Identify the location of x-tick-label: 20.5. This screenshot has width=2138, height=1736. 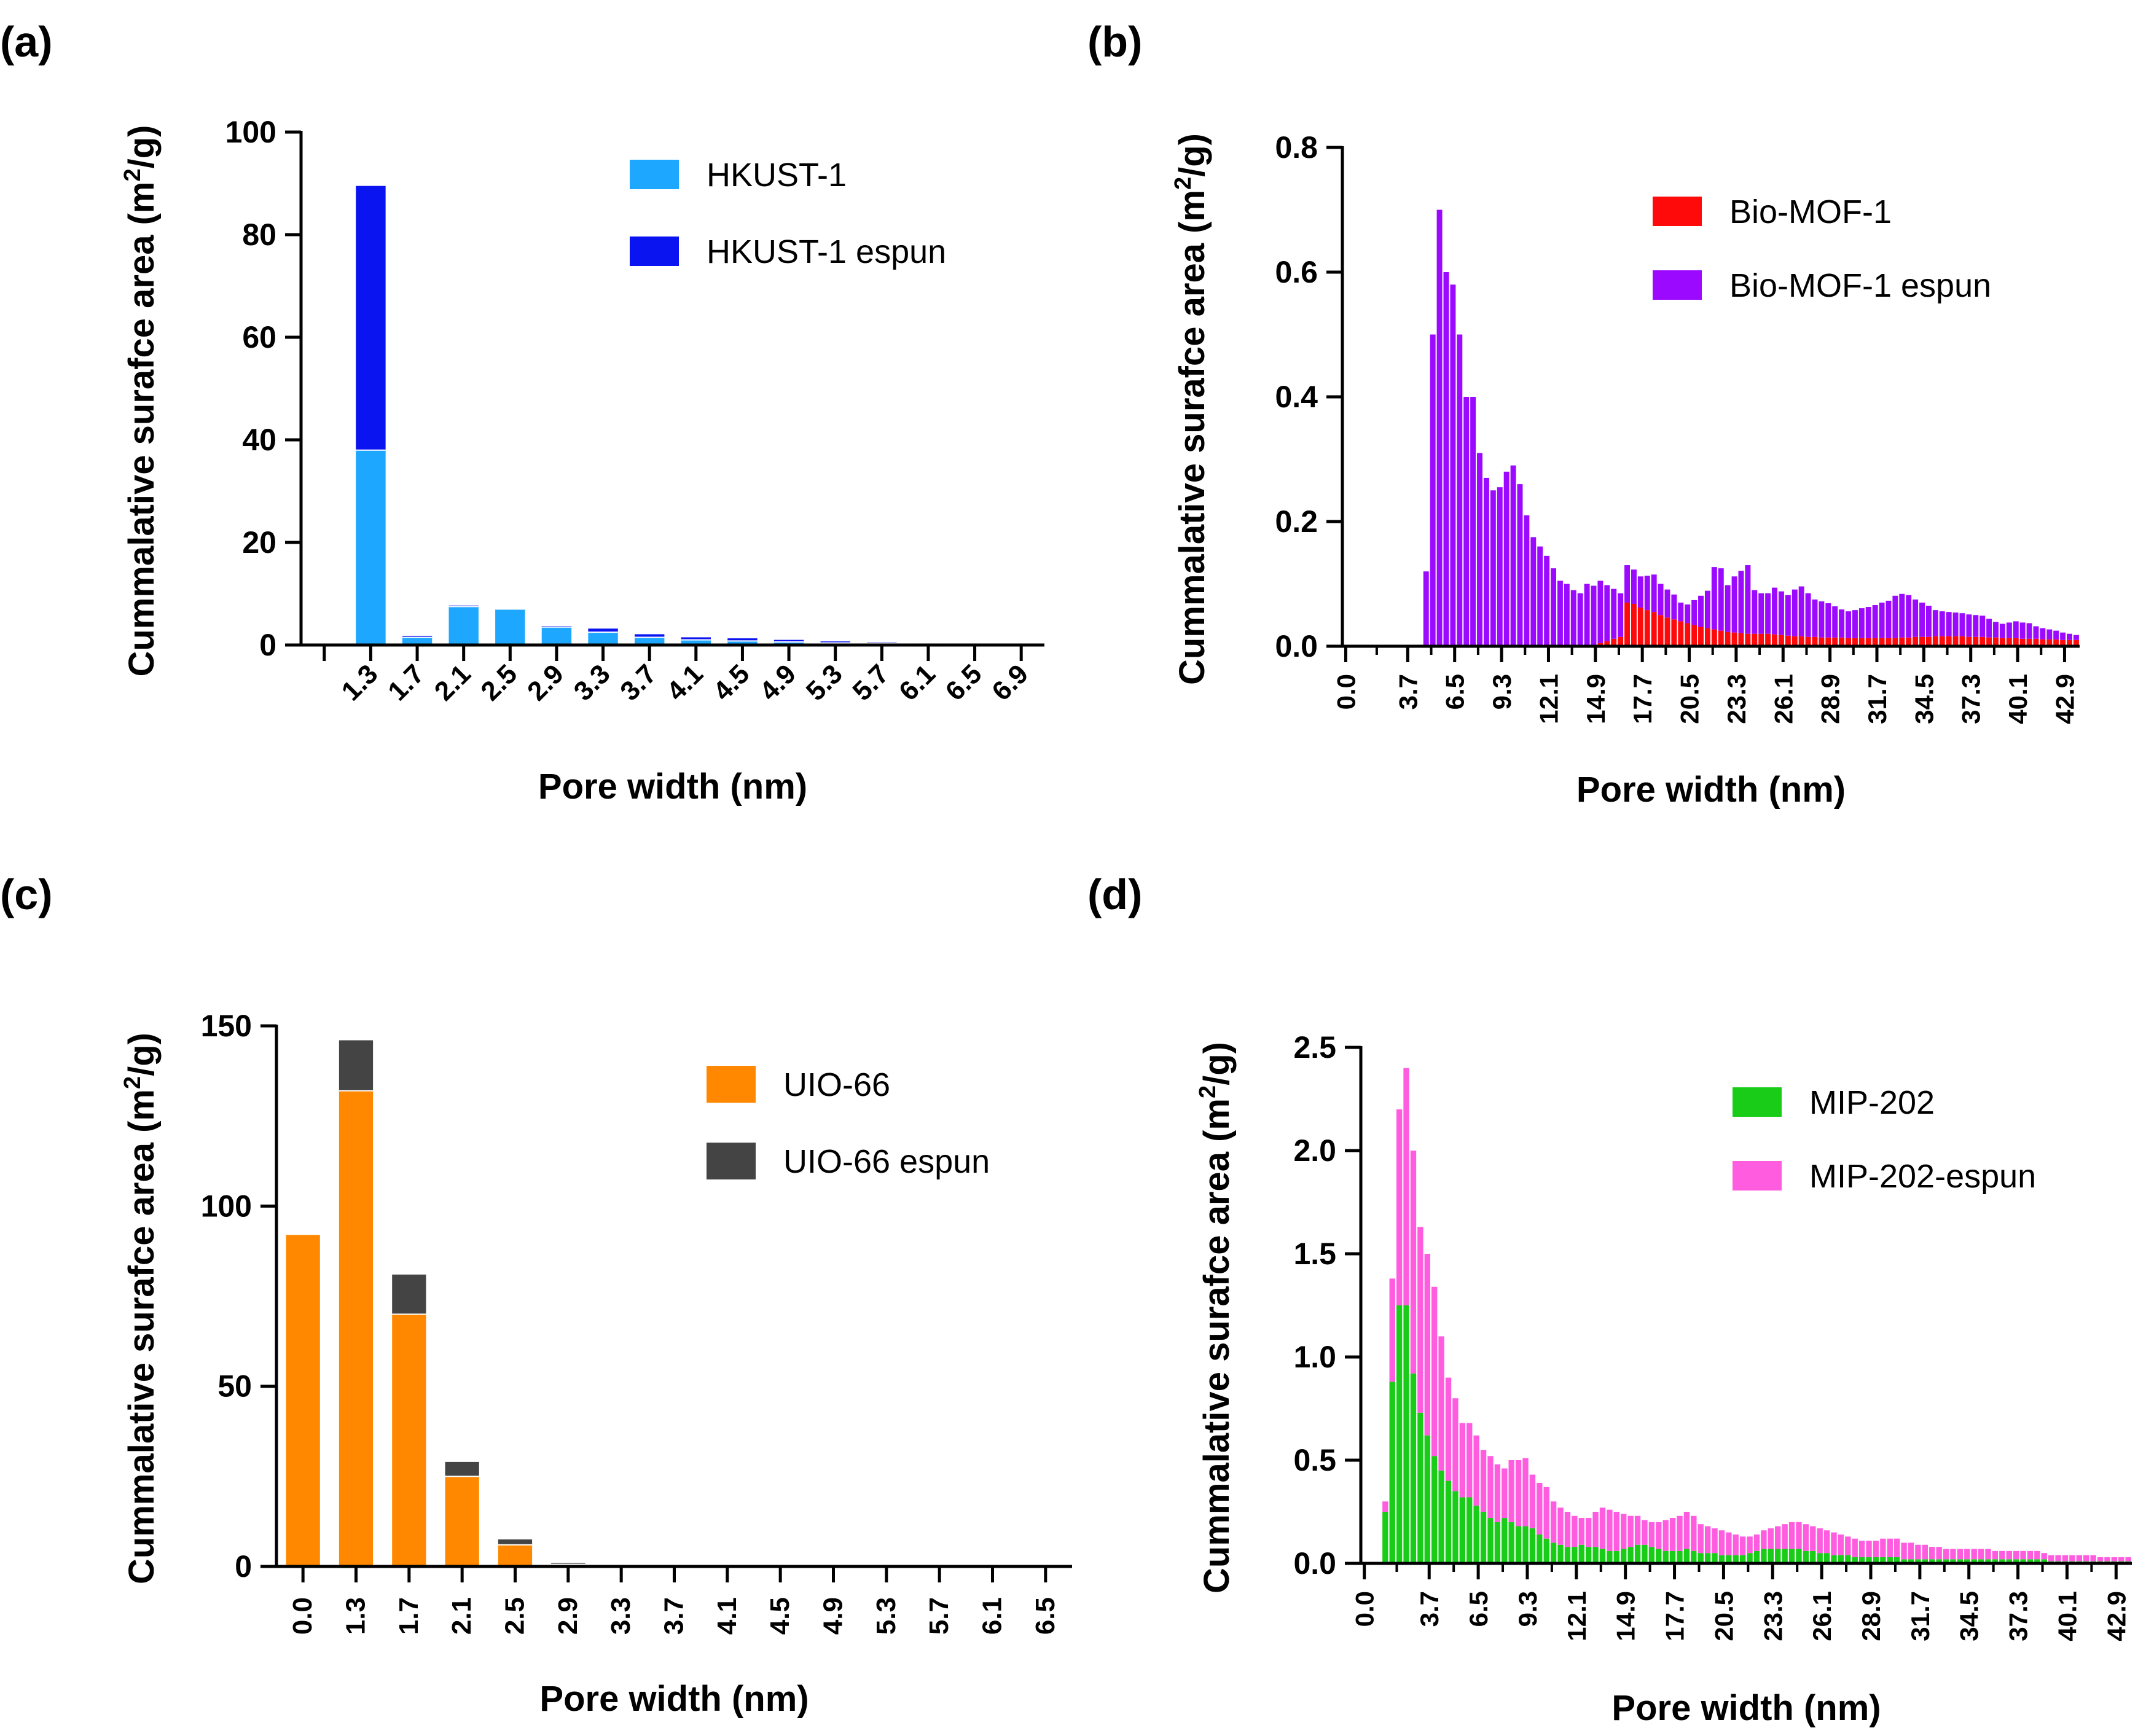
(1723, 1616).